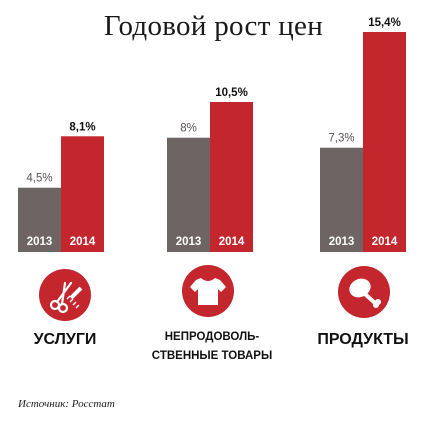 The image size is (427, 421). I want to click on category-label-goods: НЕПРОДОВОЛЬ- СТВЕННЫЕ ТОВАРЫ, so click(212, 347).